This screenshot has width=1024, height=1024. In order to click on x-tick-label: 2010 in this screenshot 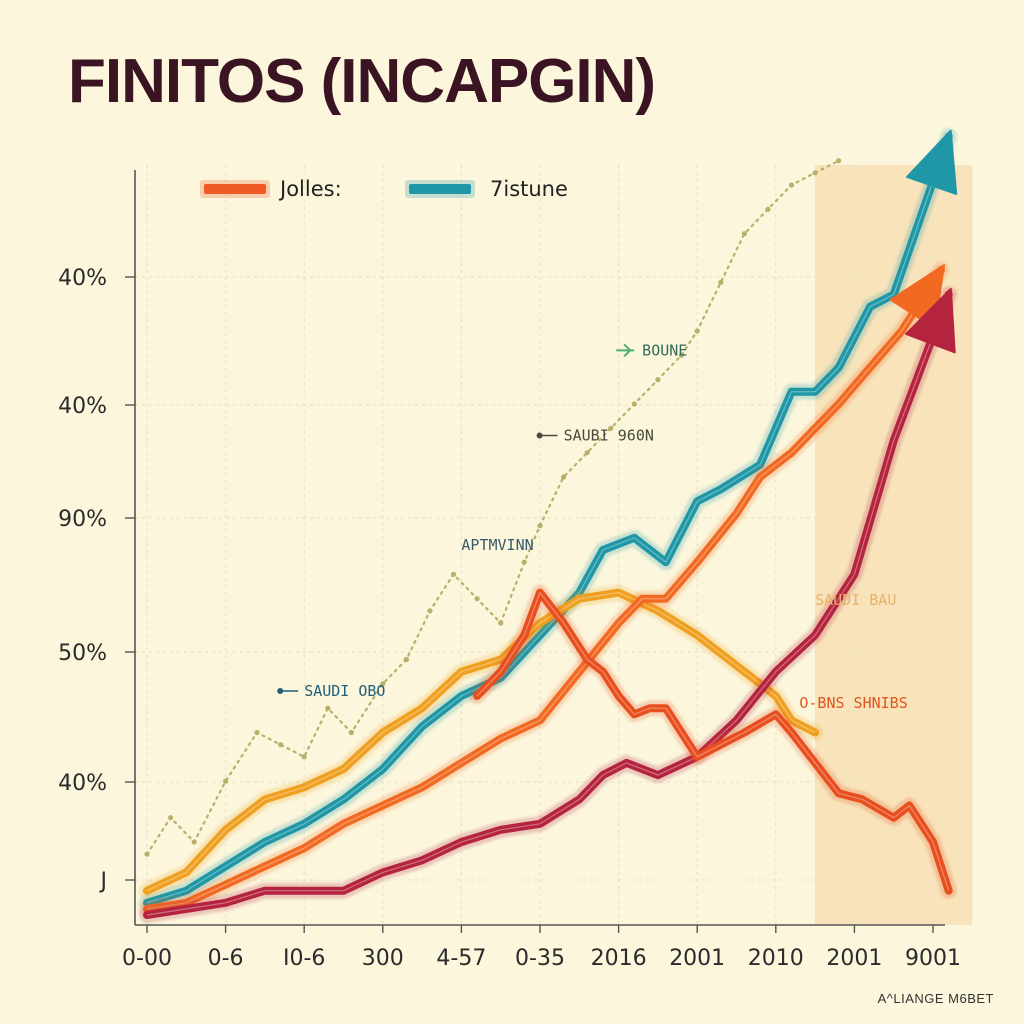, I will do `click(776, 958)`.